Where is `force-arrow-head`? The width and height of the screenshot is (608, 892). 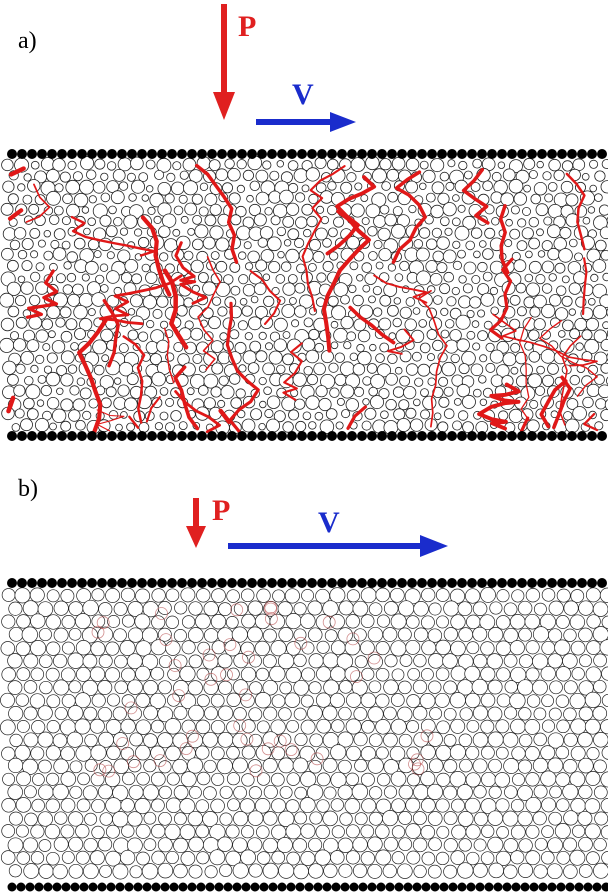 force-arrow-head is located at coordinates (196, 537).